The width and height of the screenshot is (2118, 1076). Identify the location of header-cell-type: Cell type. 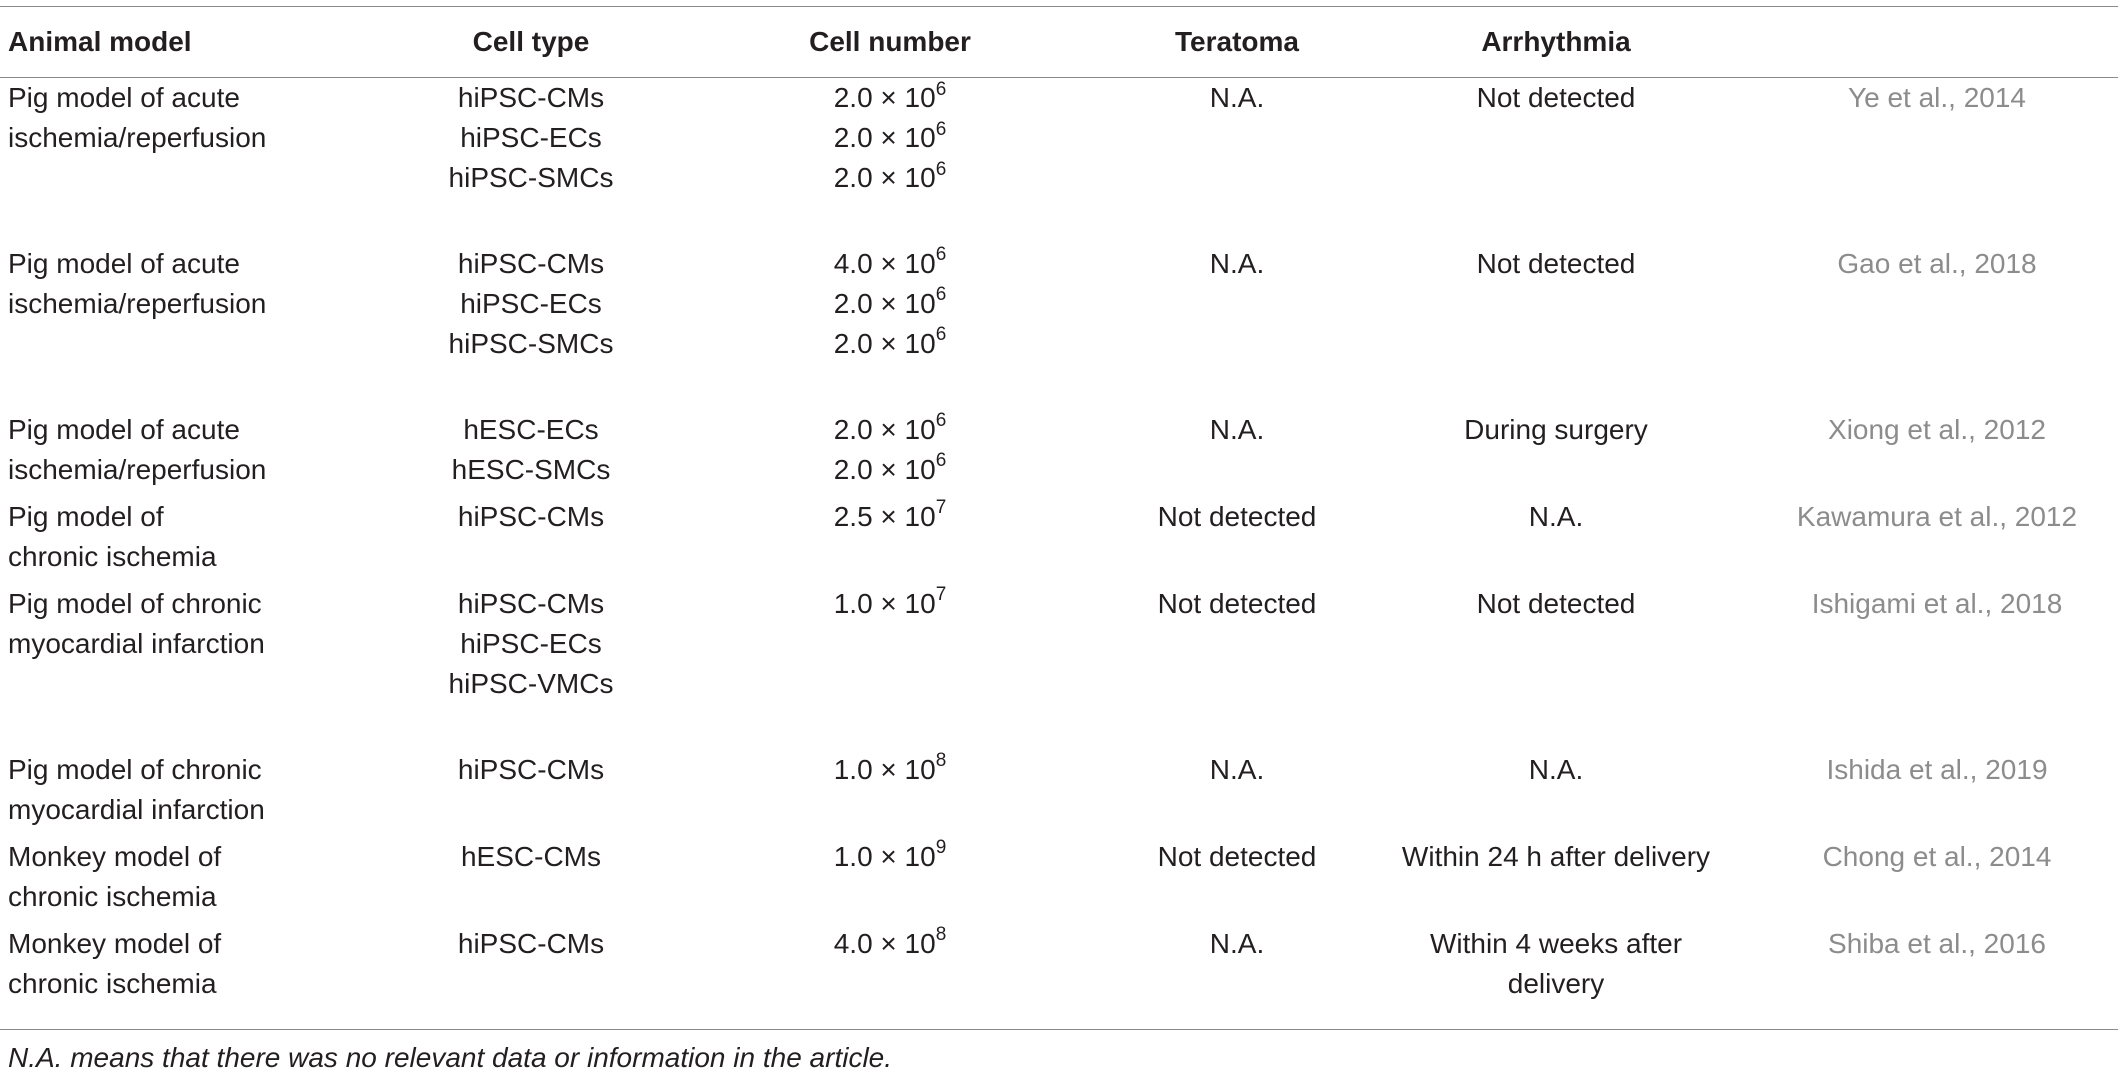
(531, 41).